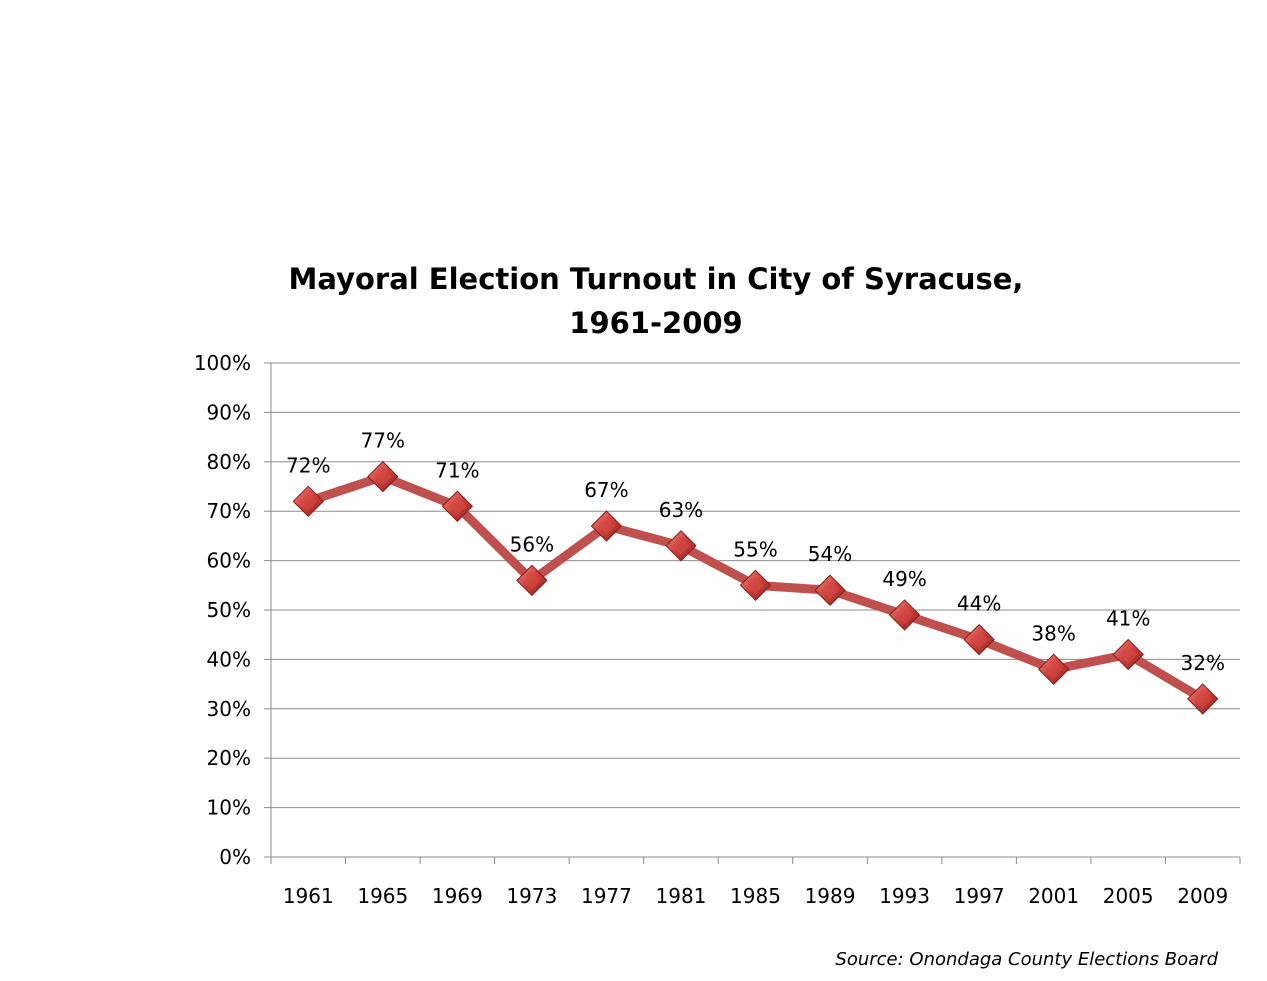 This screenshot has width=1267, height=981. Describe the element at coordinates (830, 896) in the screenshot. I see `x-tick-label: 1989` at that location.